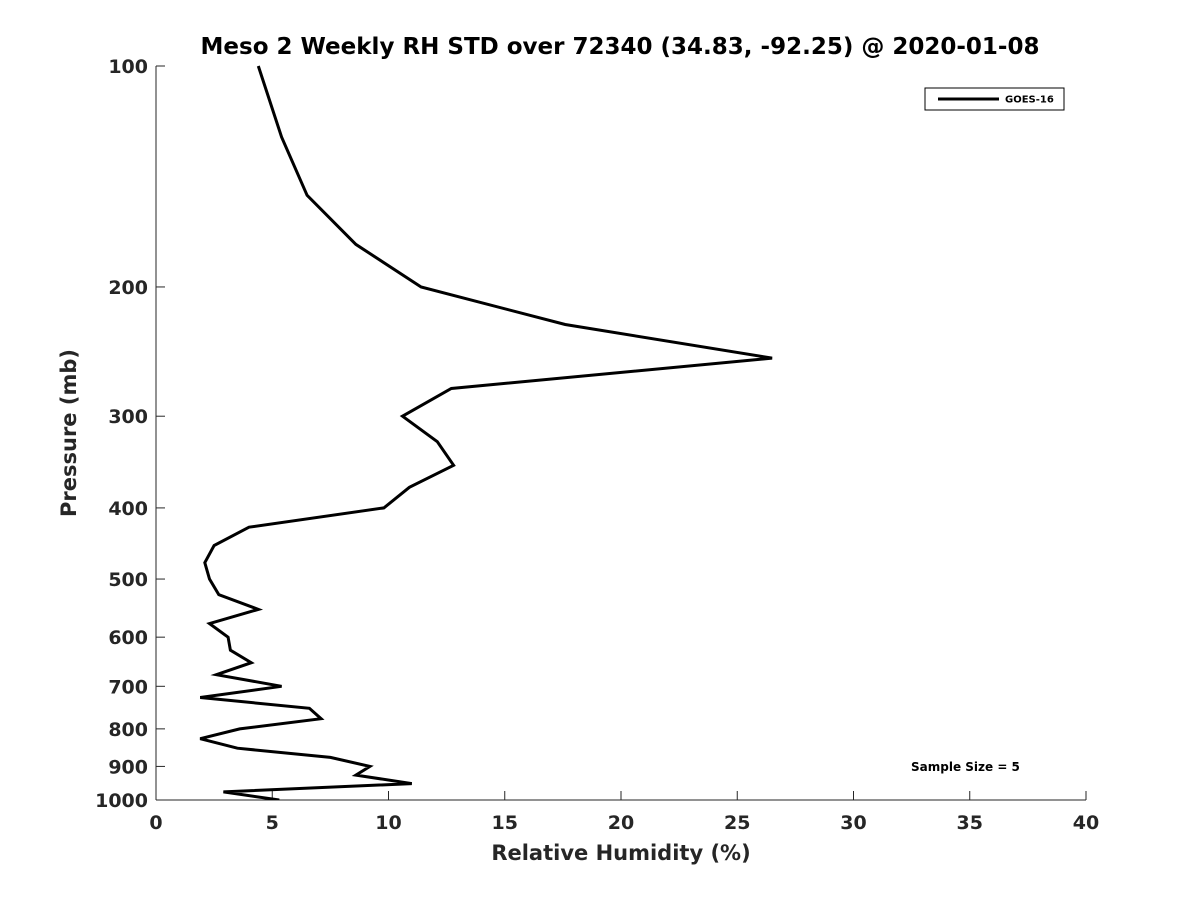 This screenshot has width=1200, height=900. I want to click on legend: GOES-16, so click(994, 99).